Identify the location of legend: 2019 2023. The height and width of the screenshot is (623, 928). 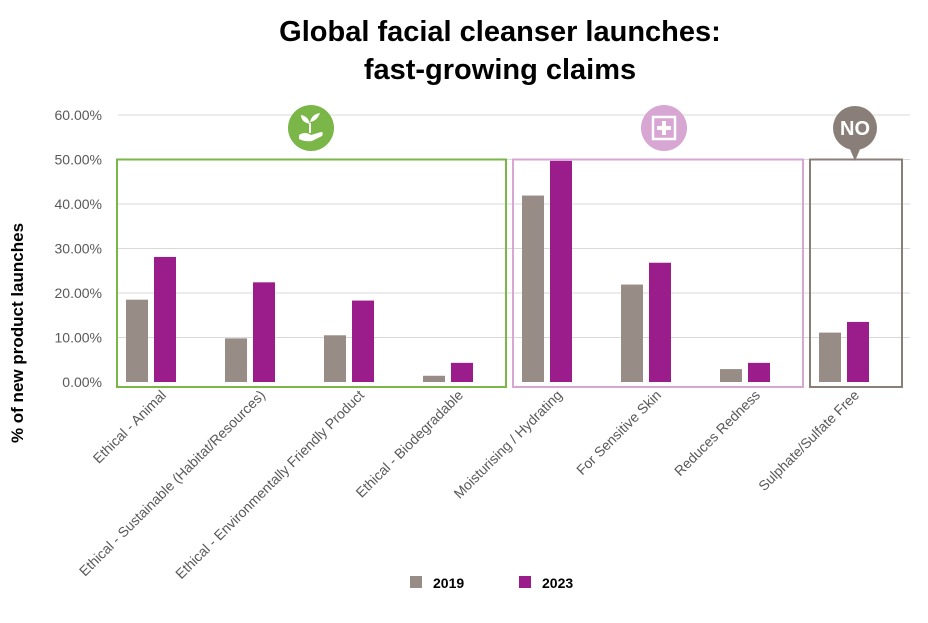
(491, 583).